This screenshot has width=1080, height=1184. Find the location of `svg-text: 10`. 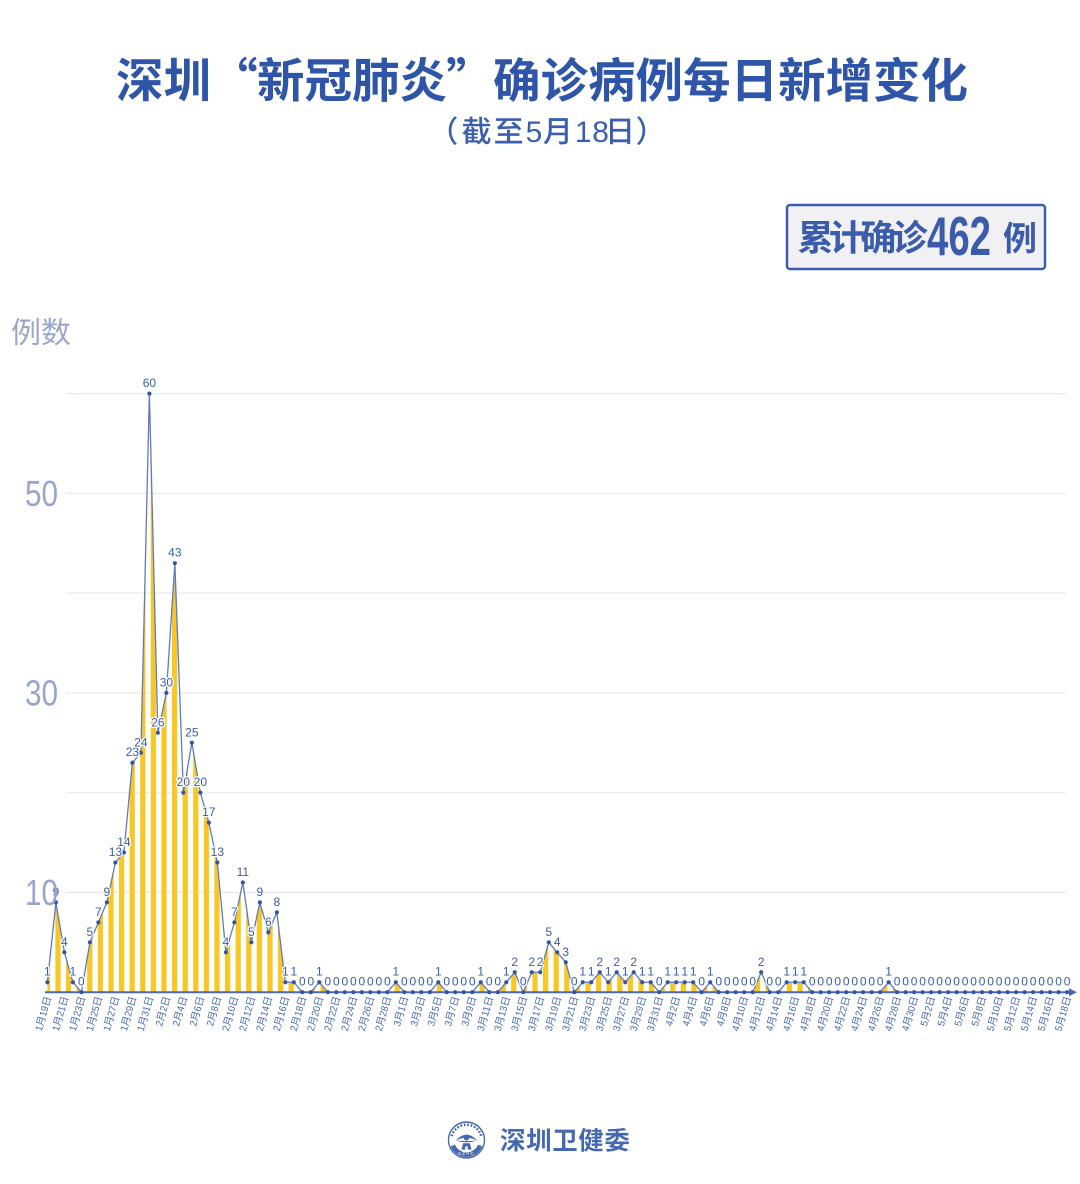

svg-text: 10 is located at coordinates (232, 1011).